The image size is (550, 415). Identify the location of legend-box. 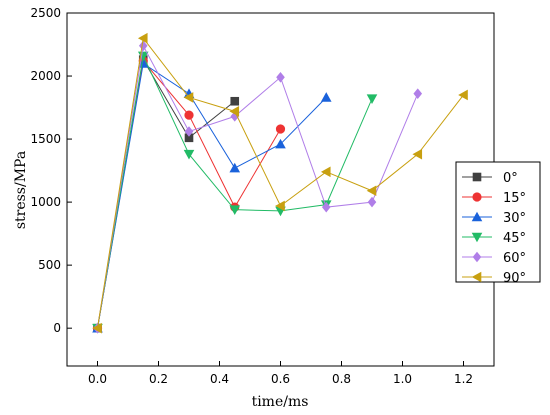
(498, 222).